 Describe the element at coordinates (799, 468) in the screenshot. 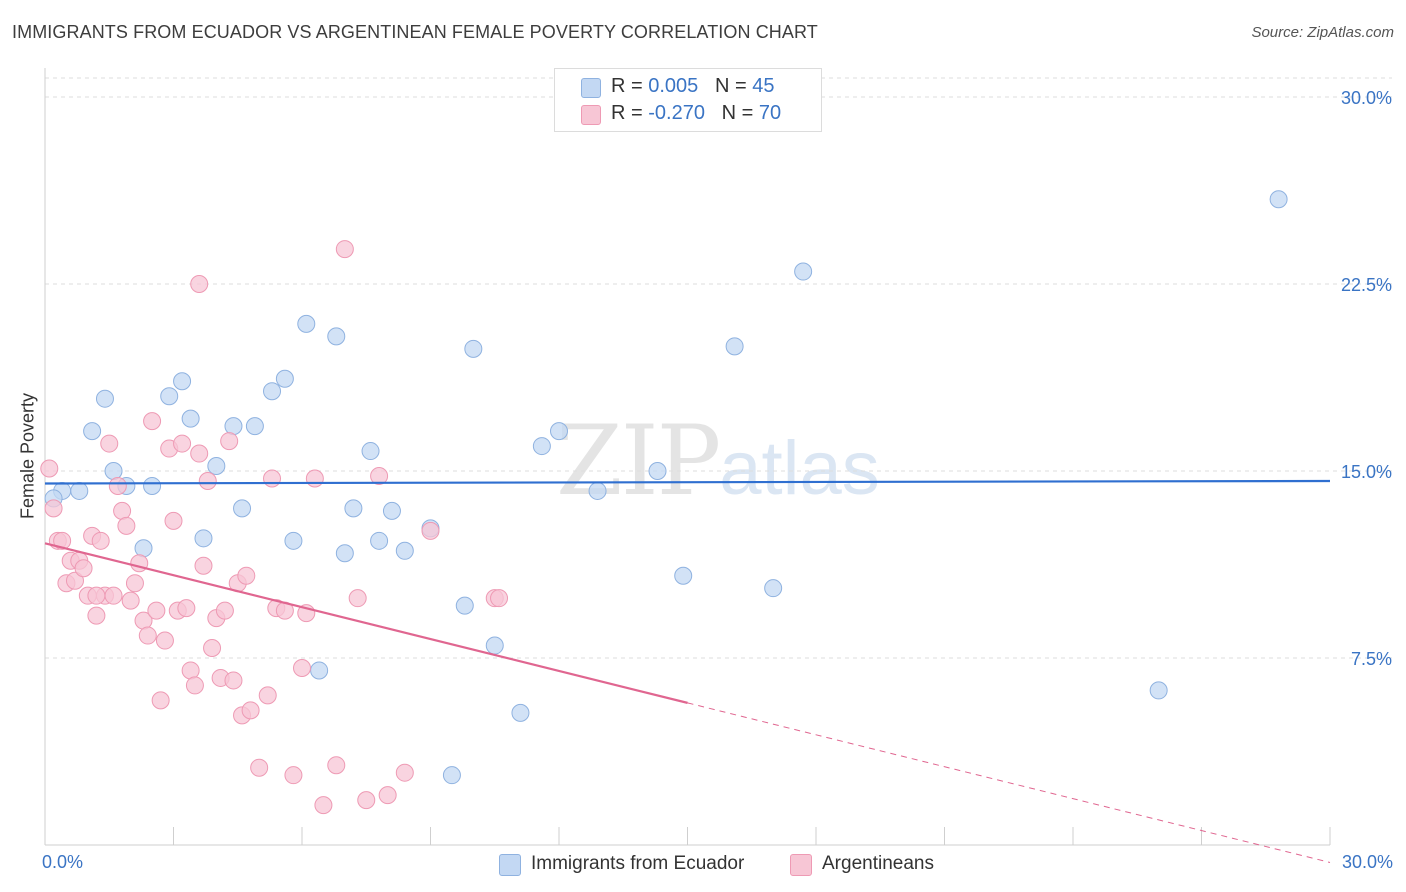

I see `watermark-atlas: atlas` at that location.